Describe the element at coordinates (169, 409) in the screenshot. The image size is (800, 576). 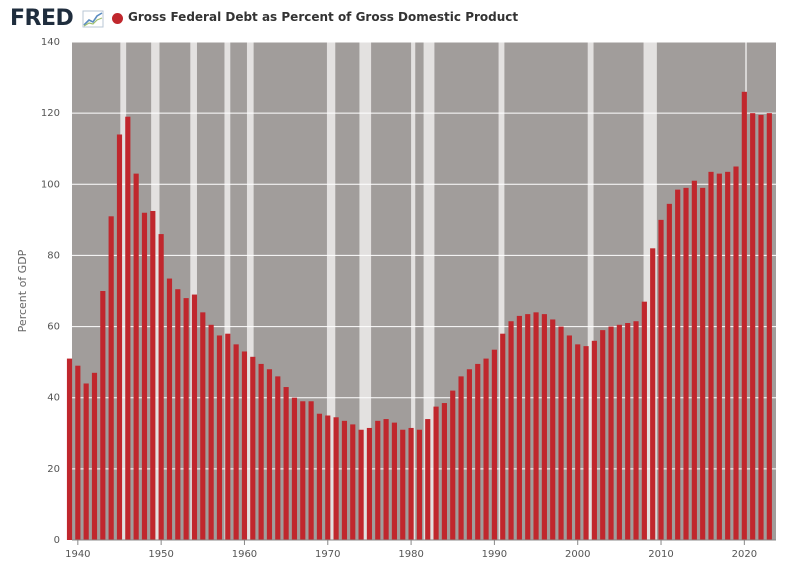
I see `bar-1951` at that location.